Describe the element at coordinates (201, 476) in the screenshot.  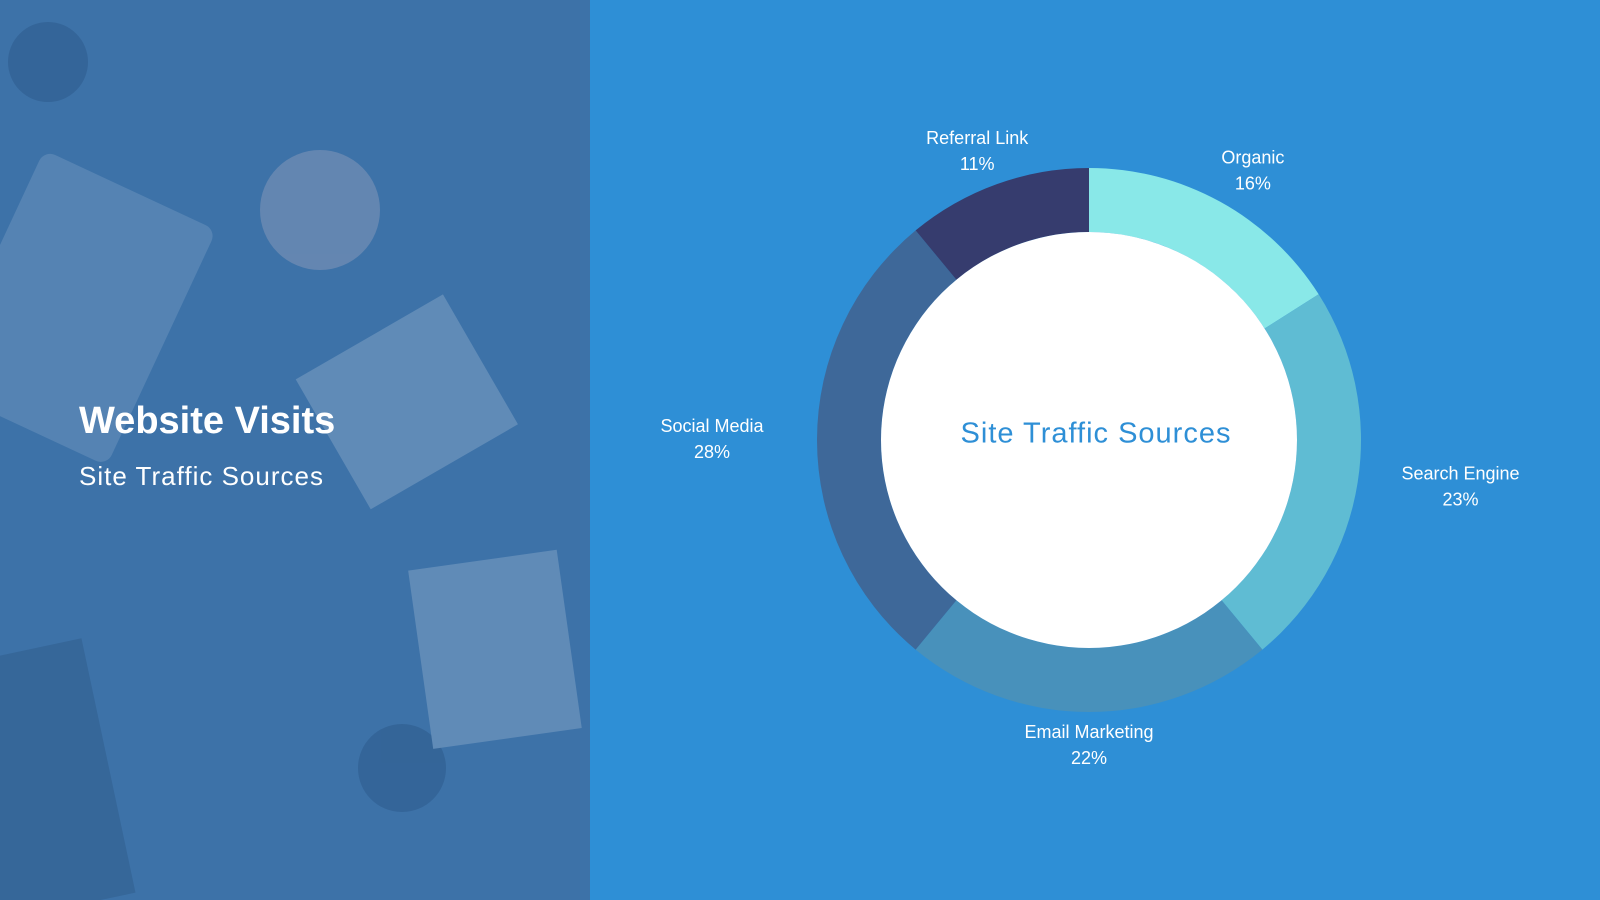
I see `panel-subtitle: Site Traffic Sources` at that location.